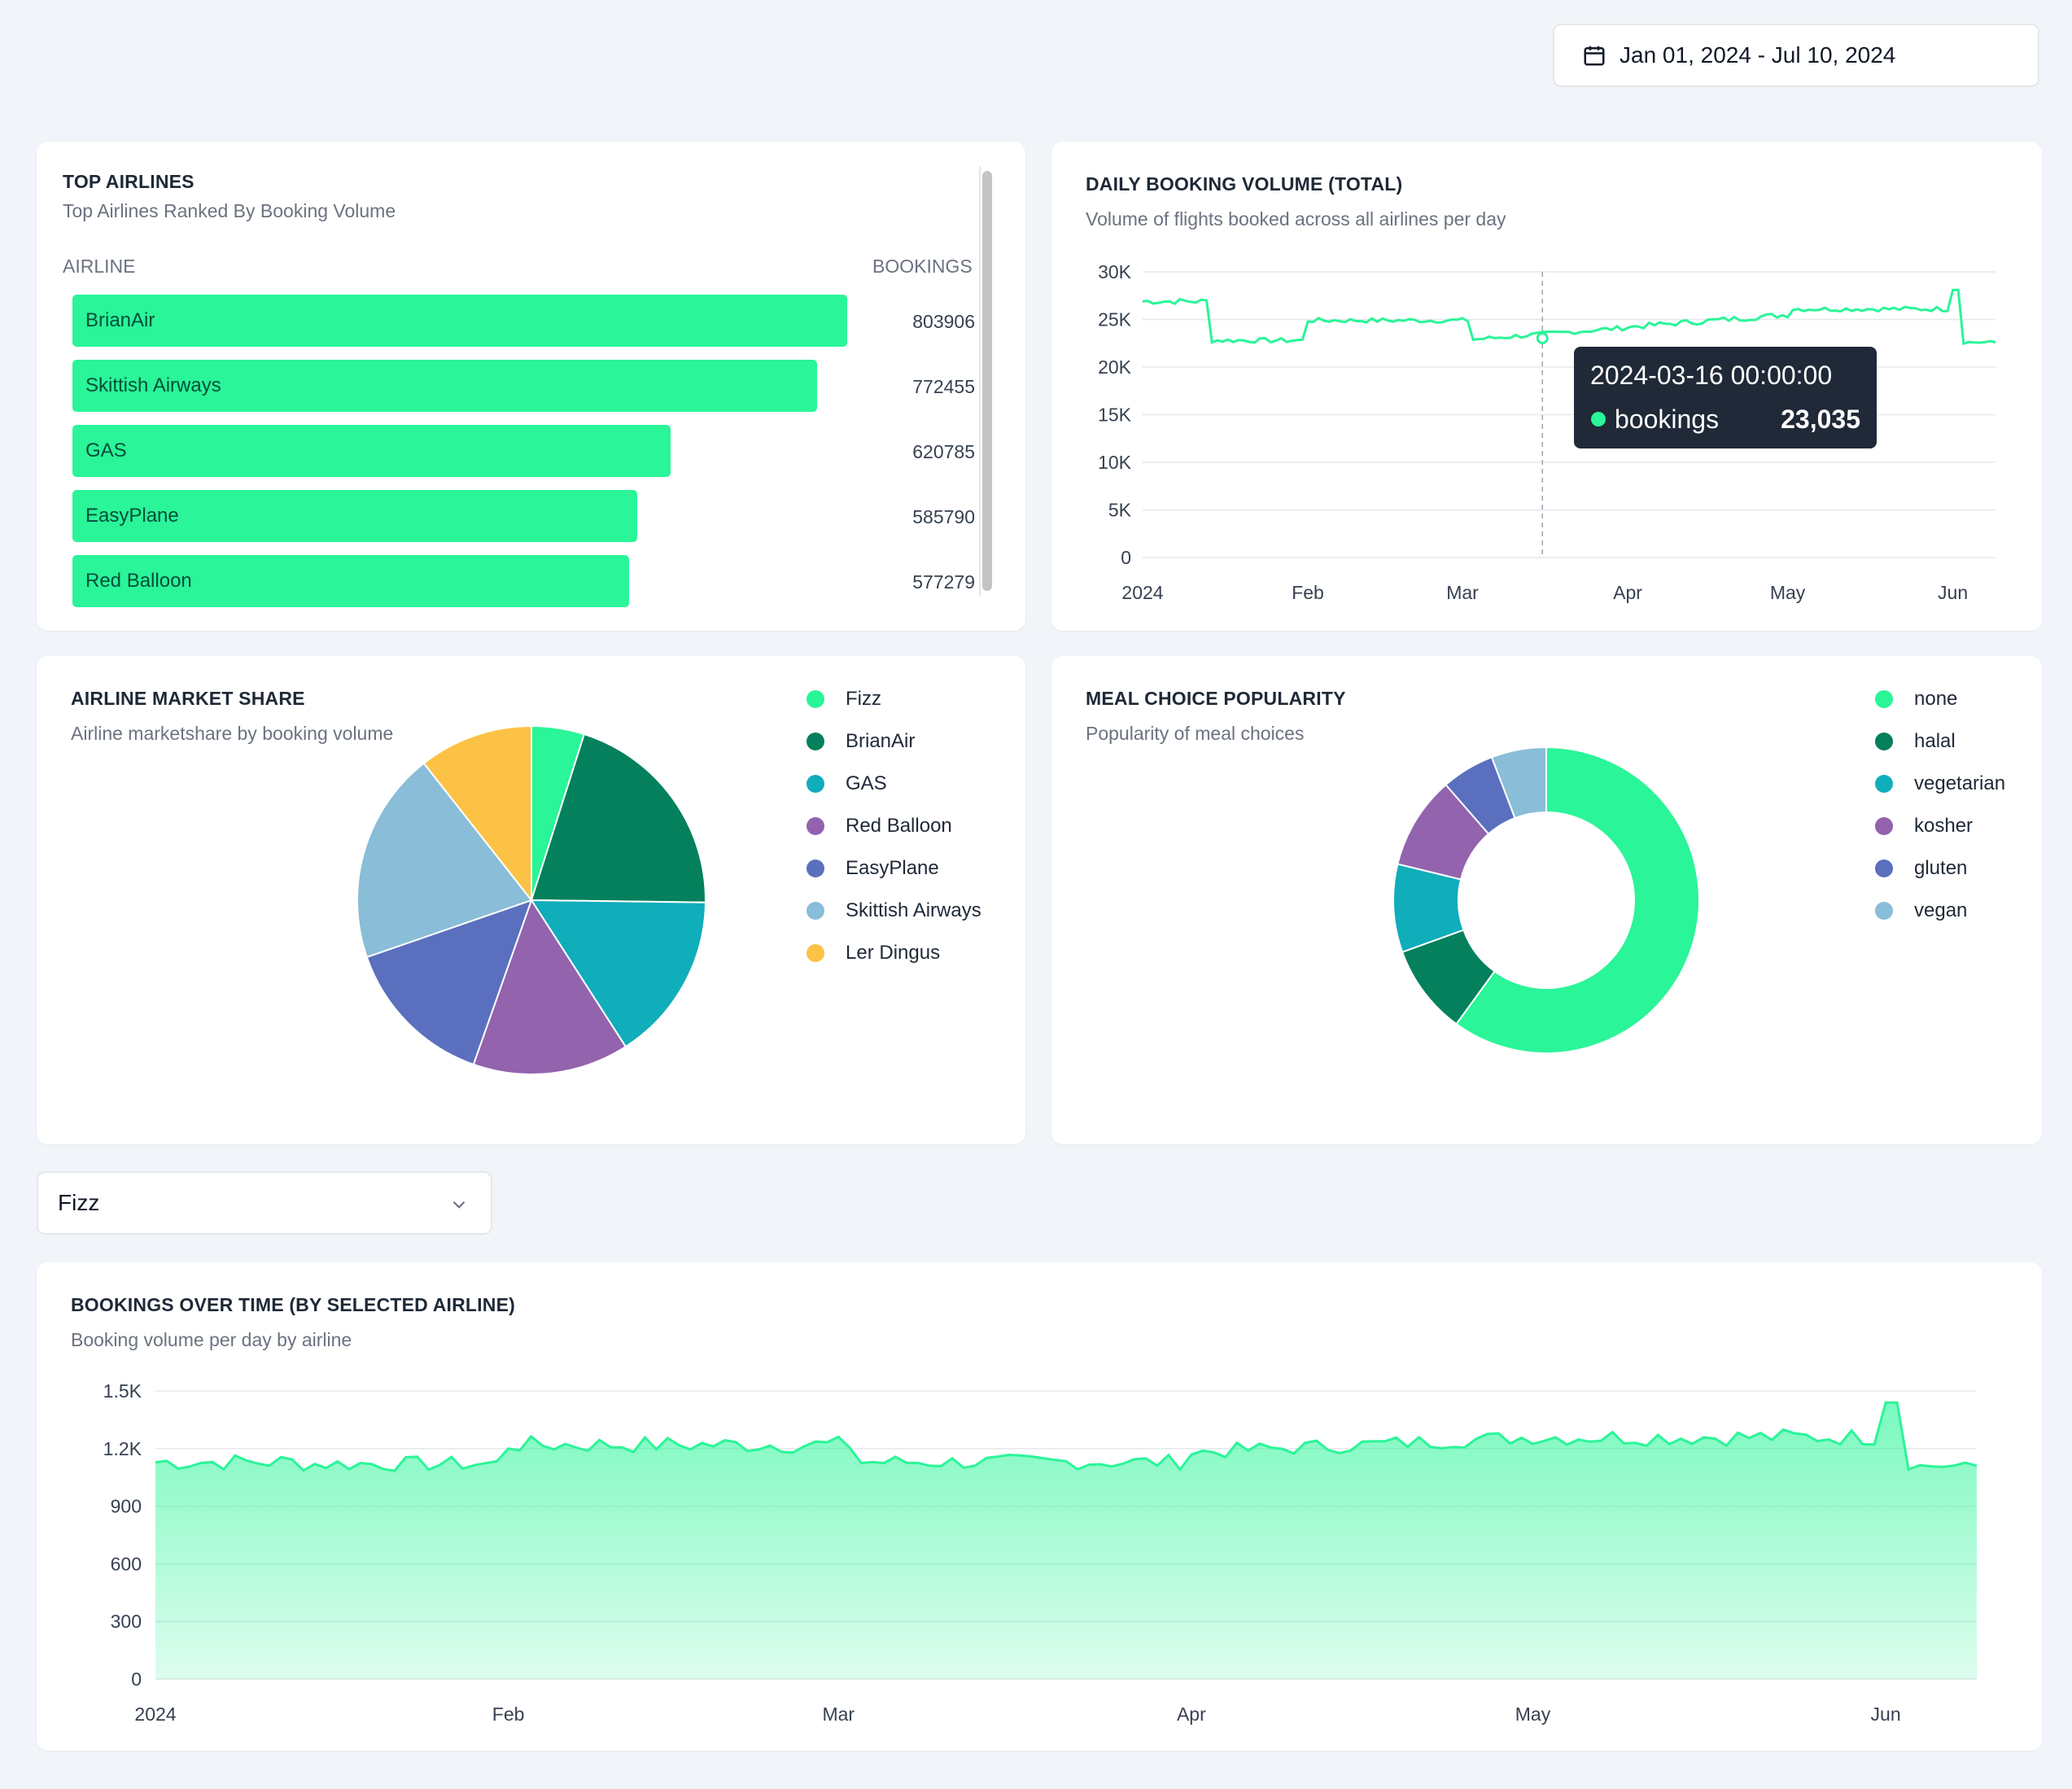  I want to click on legend-item: EasyPlane, so click(873, 869).